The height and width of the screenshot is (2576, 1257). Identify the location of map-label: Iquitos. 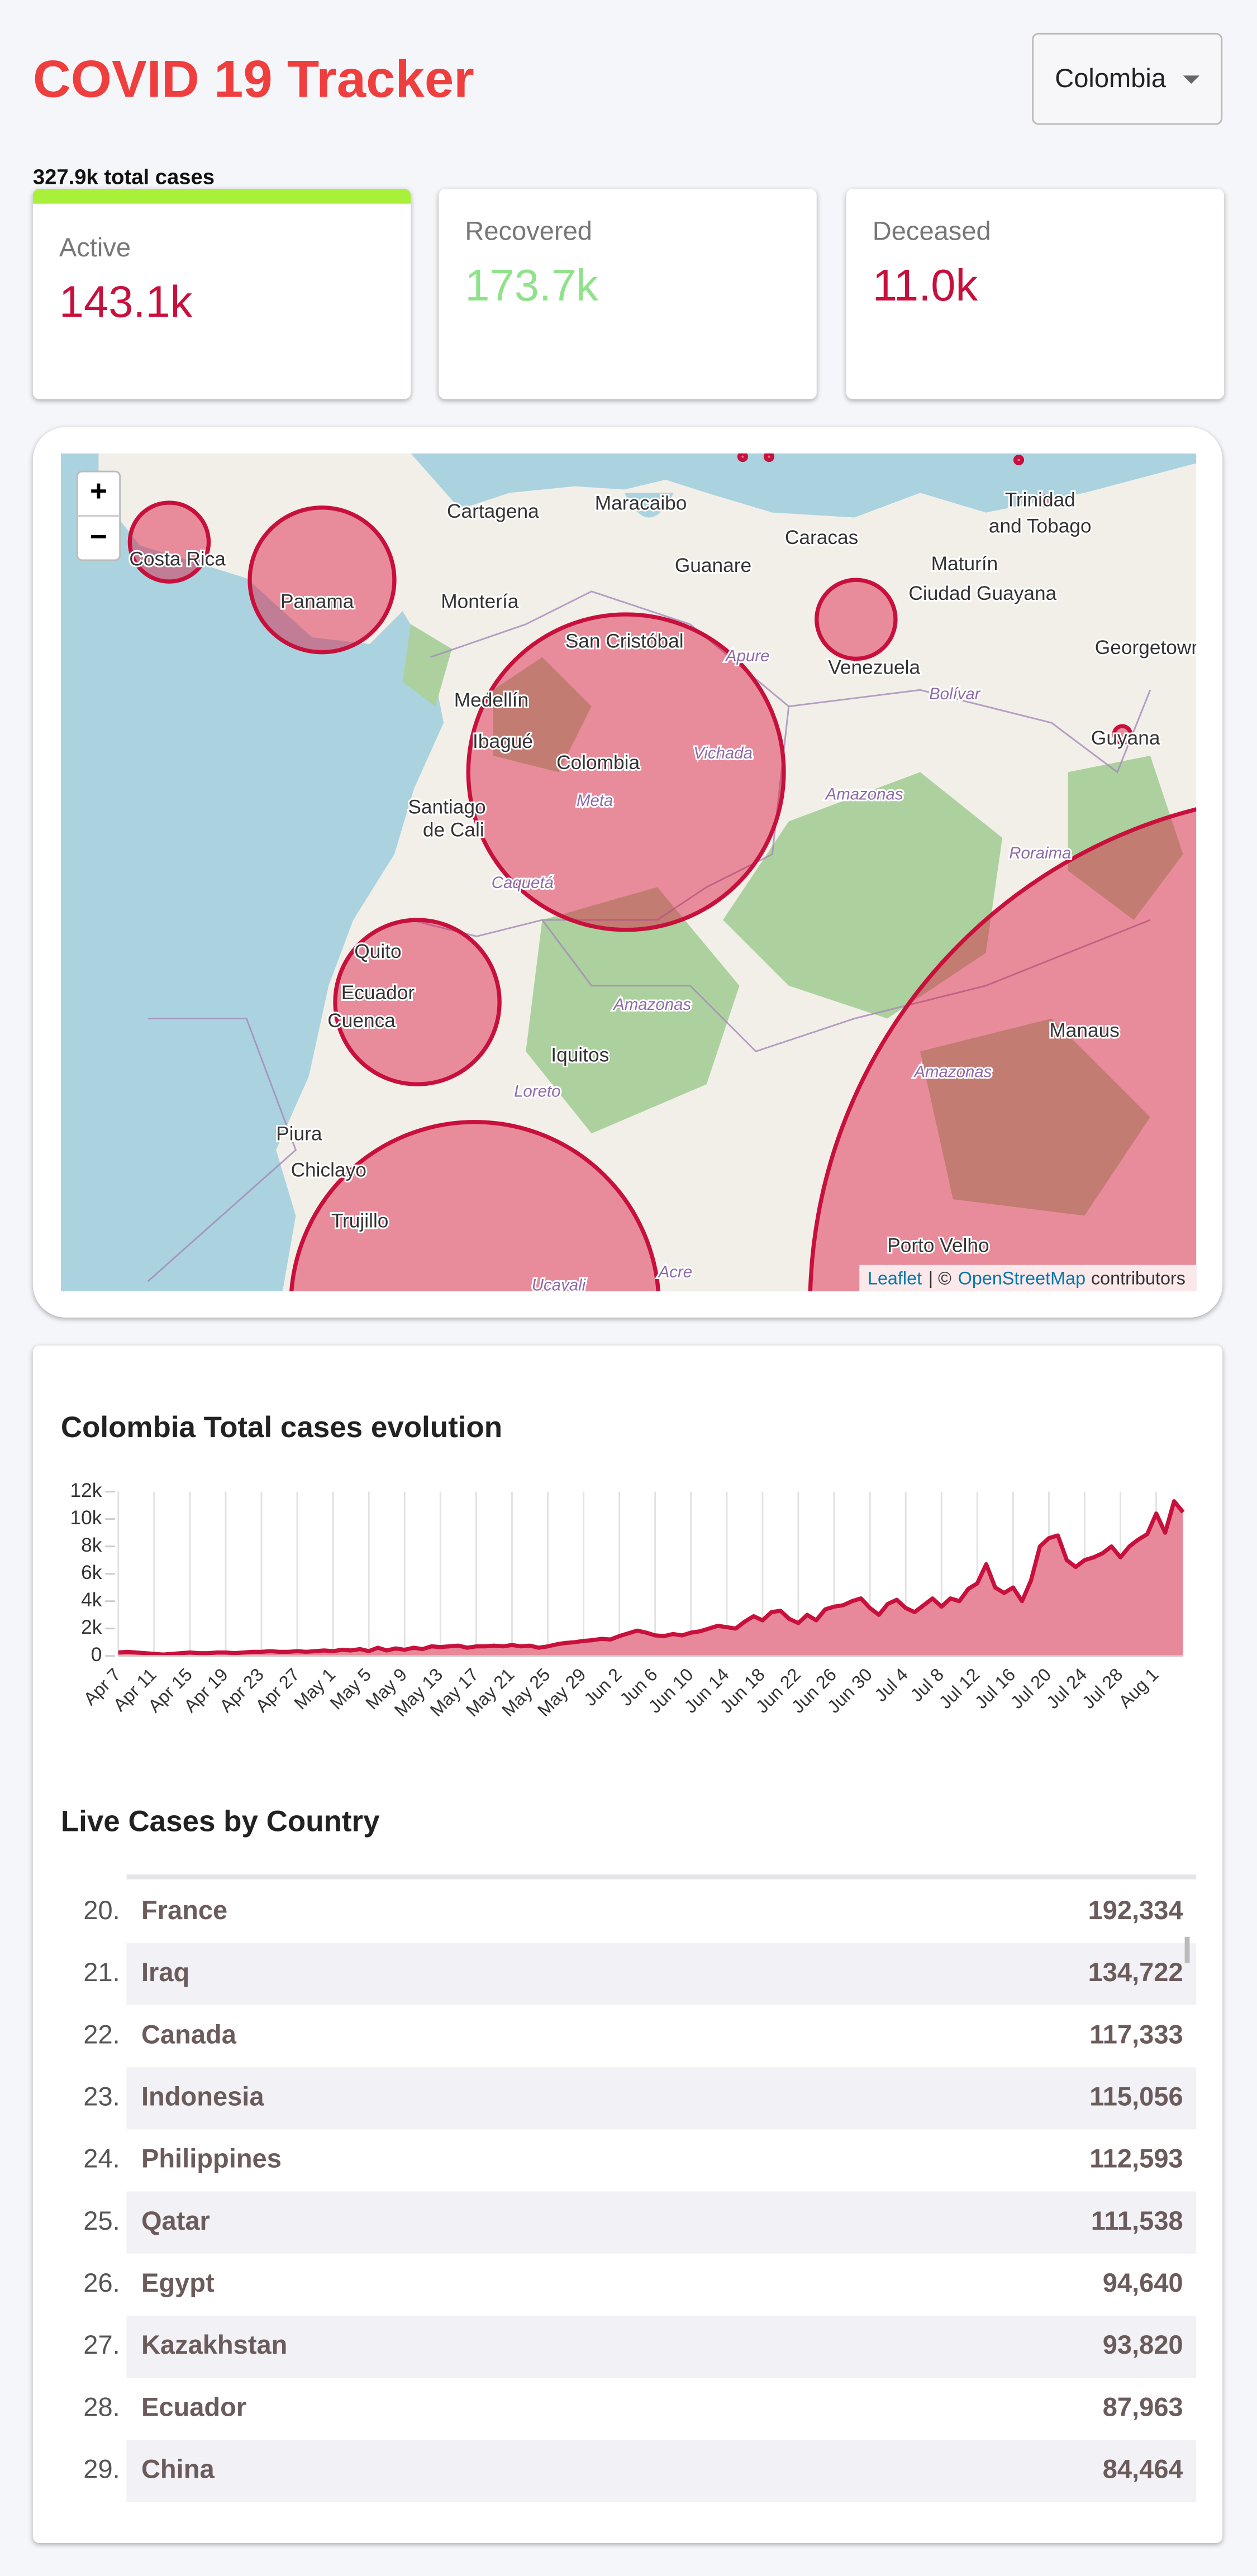
(580, 1055).